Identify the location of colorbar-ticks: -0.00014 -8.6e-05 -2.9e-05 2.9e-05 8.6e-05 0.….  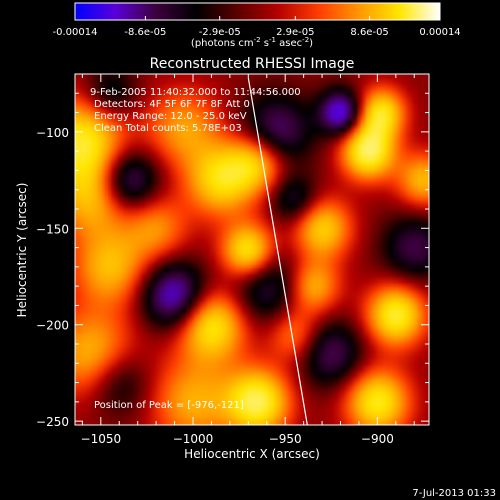
(257, 27).